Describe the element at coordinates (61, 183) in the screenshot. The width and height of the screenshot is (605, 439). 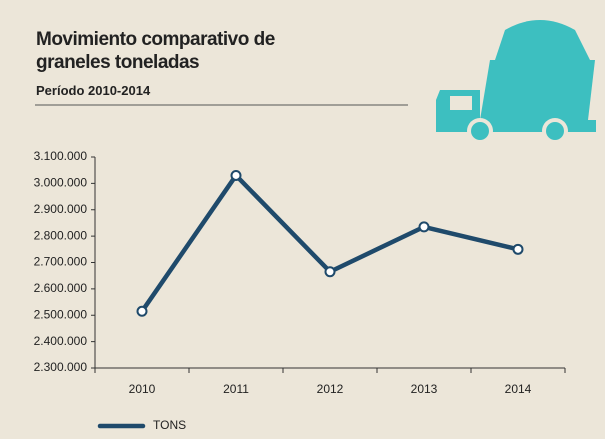
I see `y-tick-label: 3.000.000` at that location.